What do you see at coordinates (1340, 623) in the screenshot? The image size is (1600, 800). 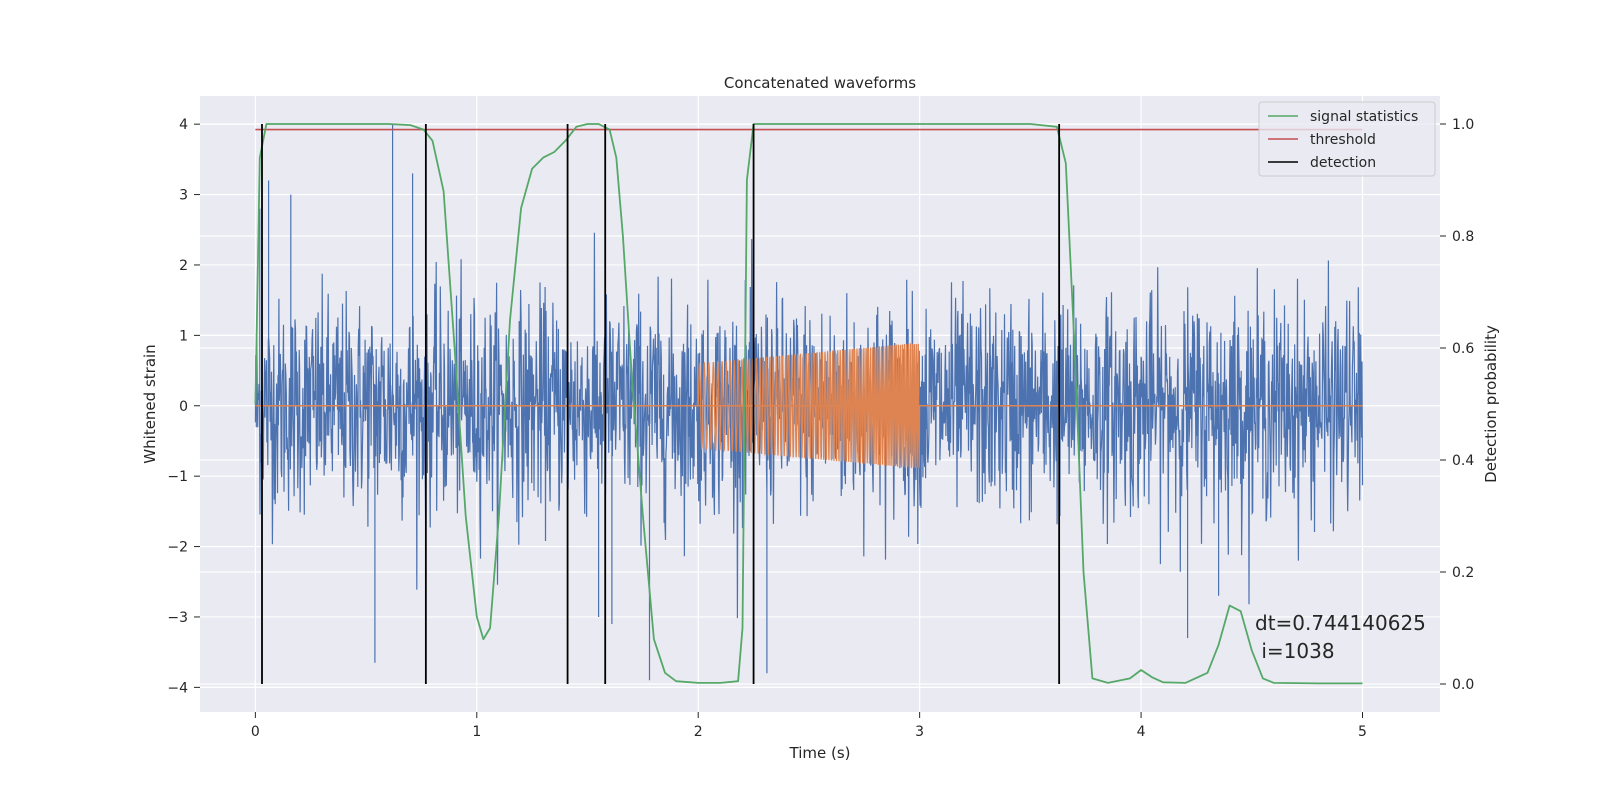 I see `annotation-line-1: dt=0.744140625` at bounding box center [1340, 623].